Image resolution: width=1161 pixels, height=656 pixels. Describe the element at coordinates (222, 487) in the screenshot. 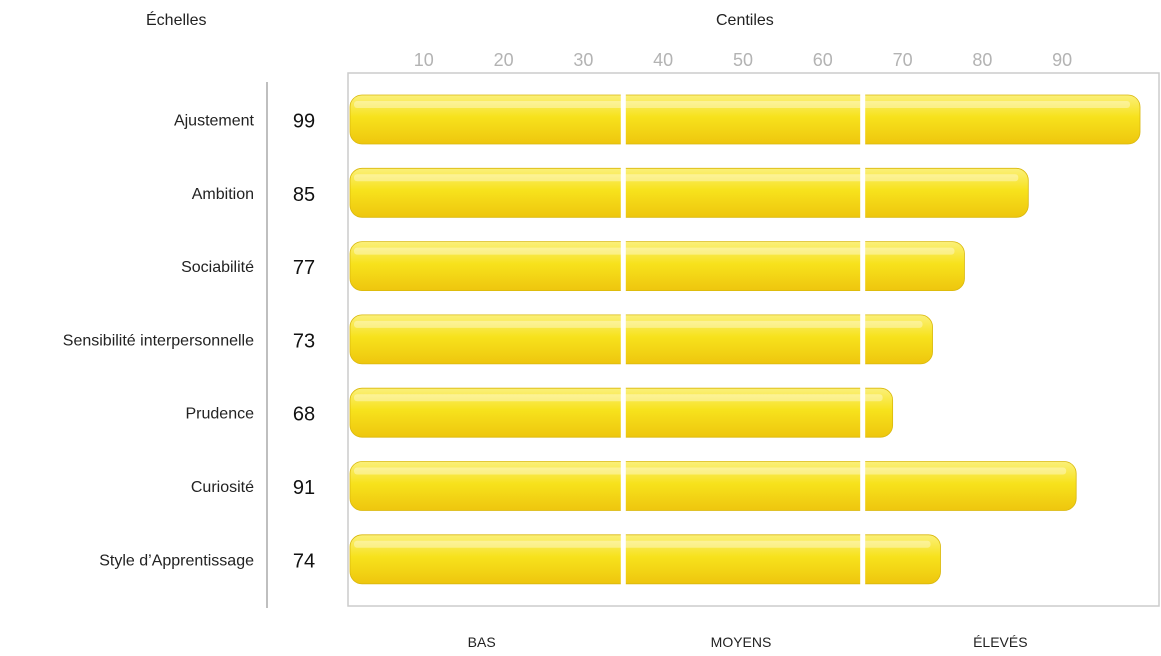

I see `scale-label: Curiosité` at that location.